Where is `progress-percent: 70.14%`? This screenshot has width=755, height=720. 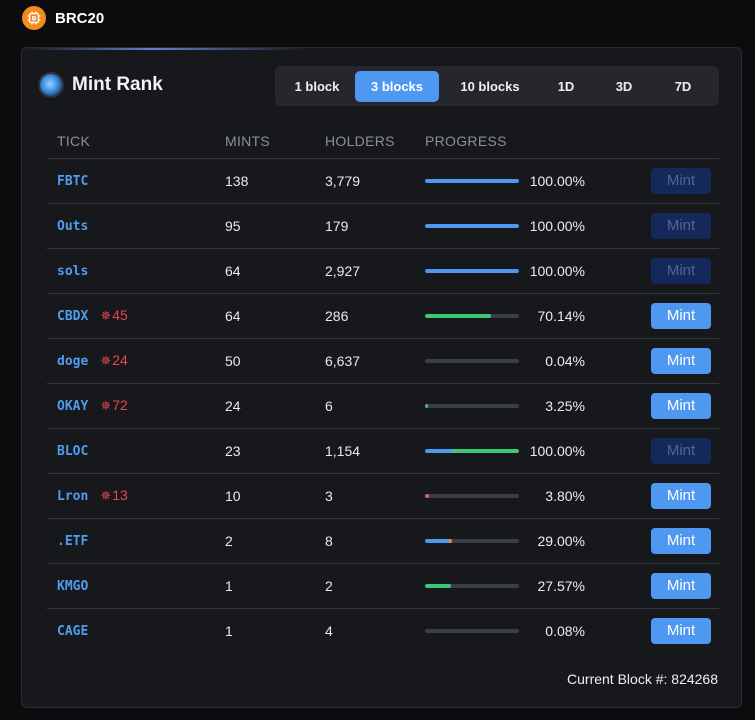
progress-percent: 70.14% is located at coordinates (561, 315).